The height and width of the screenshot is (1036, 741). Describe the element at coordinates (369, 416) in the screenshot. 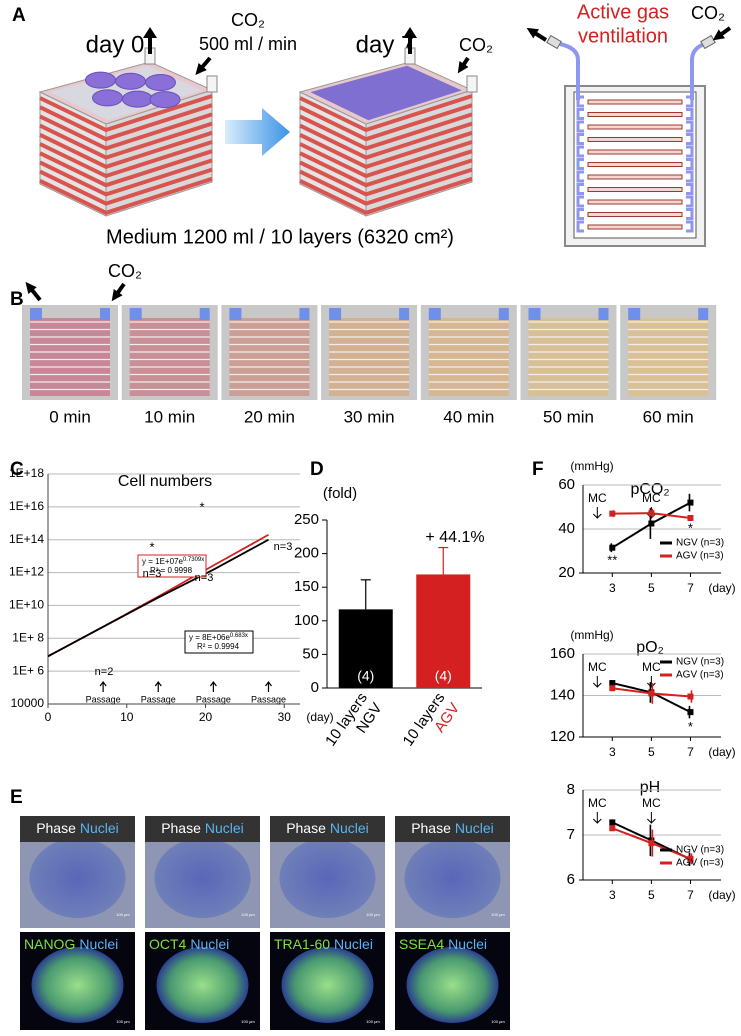

I see `time-label: 30 min` at that location.